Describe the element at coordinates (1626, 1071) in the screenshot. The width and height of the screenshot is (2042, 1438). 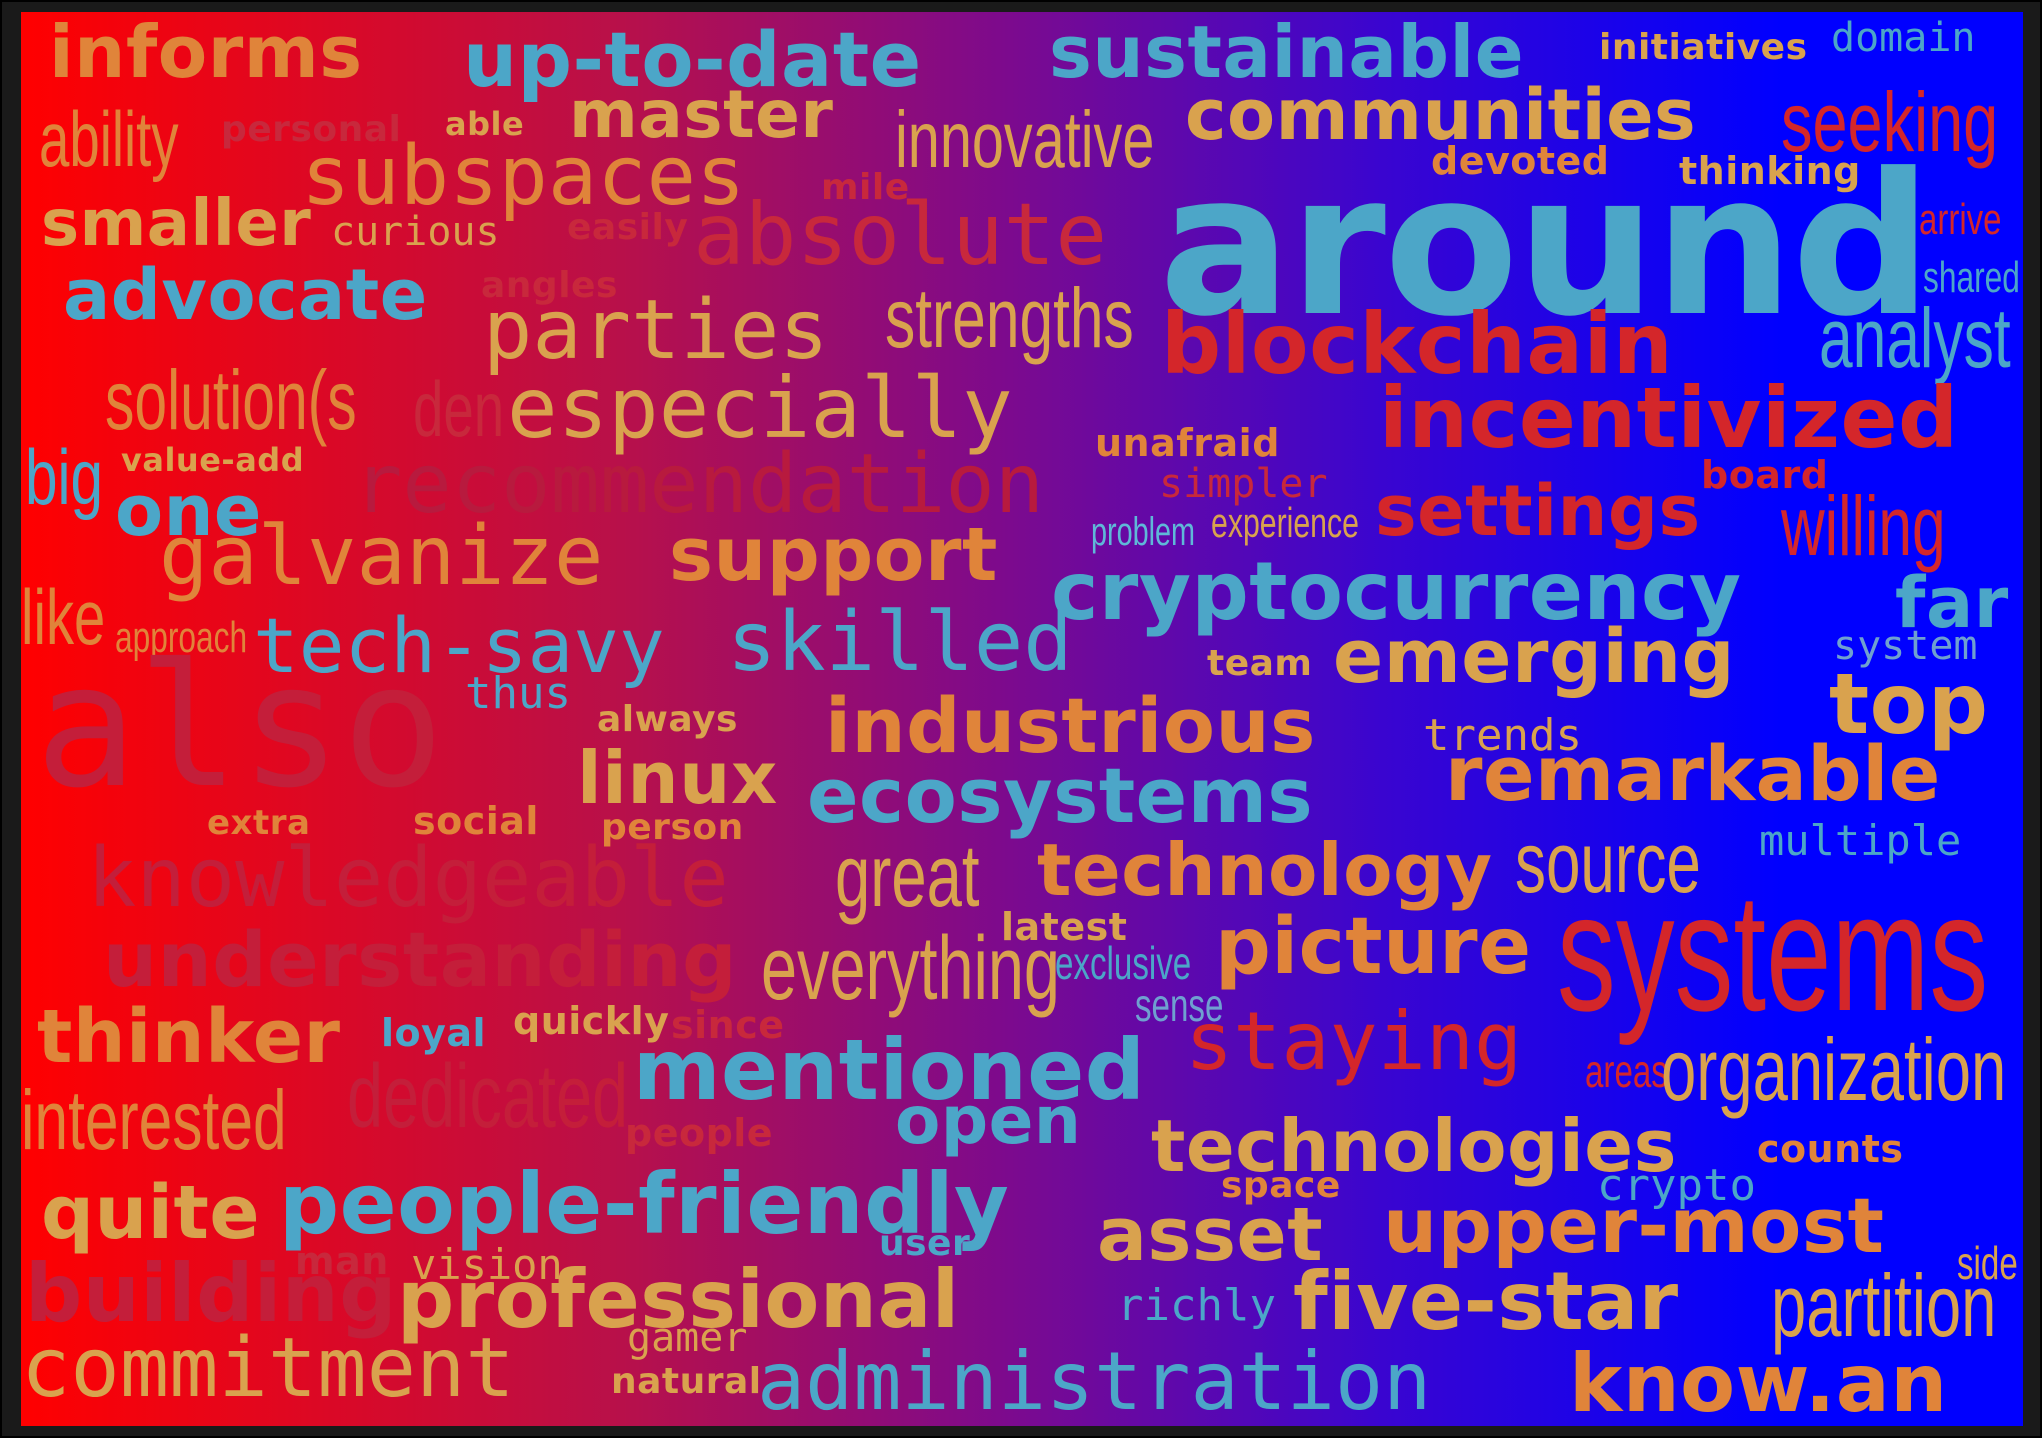
I see `word-areas: areas` at that location.